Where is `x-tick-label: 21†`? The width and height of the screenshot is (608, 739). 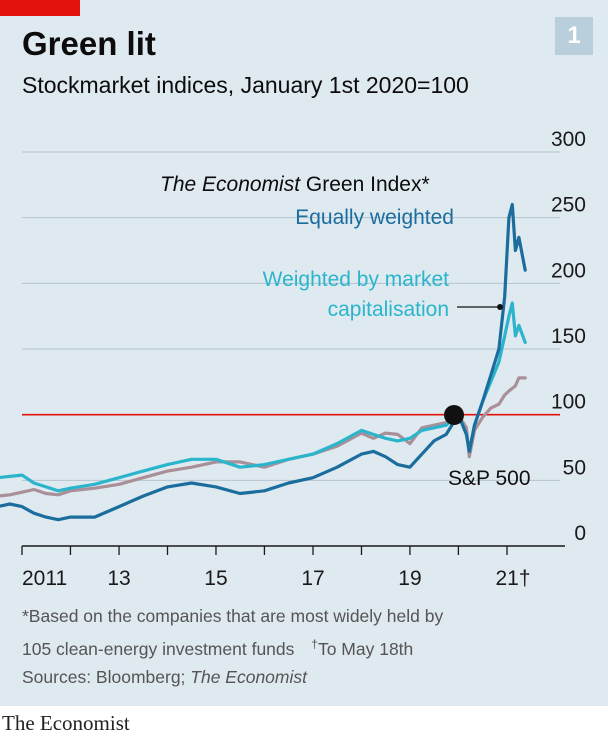
x-tick-label: 21† is located at coordinates (512, 578).